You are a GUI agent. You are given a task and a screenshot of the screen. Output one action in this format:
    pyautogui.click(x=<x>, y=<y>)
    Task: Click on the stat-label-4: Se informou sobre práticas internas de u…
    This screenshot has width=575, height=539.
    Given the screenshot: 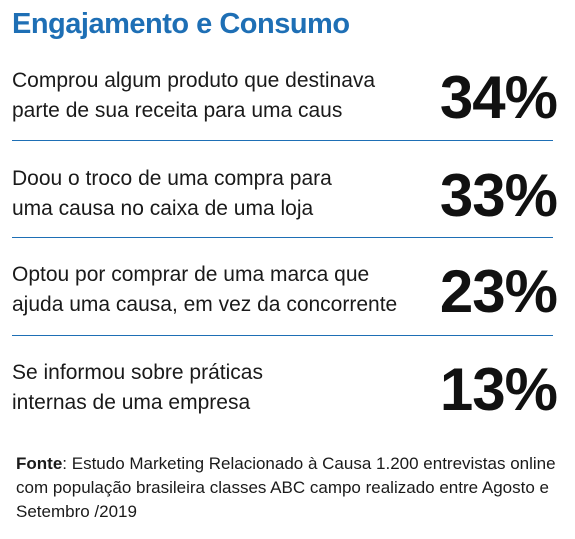 What is the action you would take?
    pyautogui.click(x=137, y=387)
    